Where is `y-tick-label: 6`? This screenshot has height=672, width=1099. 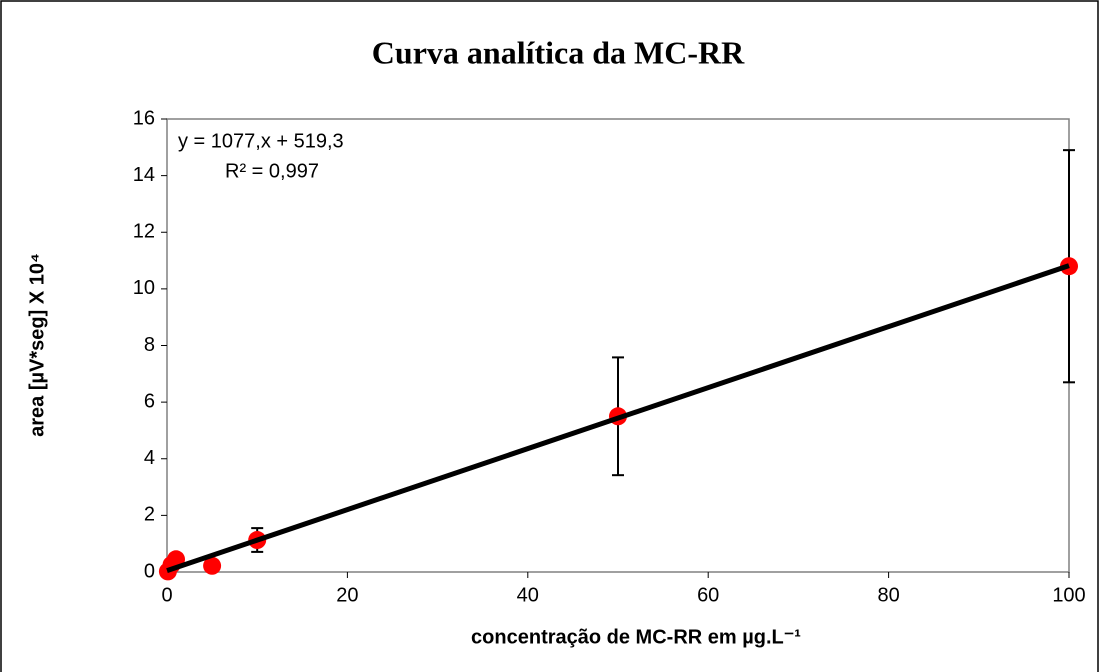 y-tick-label: 6 is located at coordinates (149, 401).